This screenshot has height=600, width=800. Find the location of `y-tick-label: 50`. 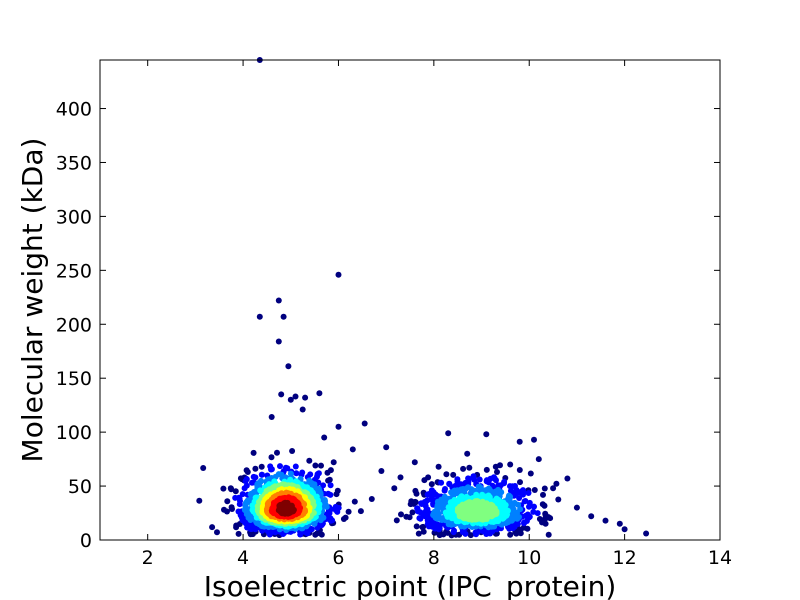

y-tick-label: 50 is located at coordinates (80, 487).